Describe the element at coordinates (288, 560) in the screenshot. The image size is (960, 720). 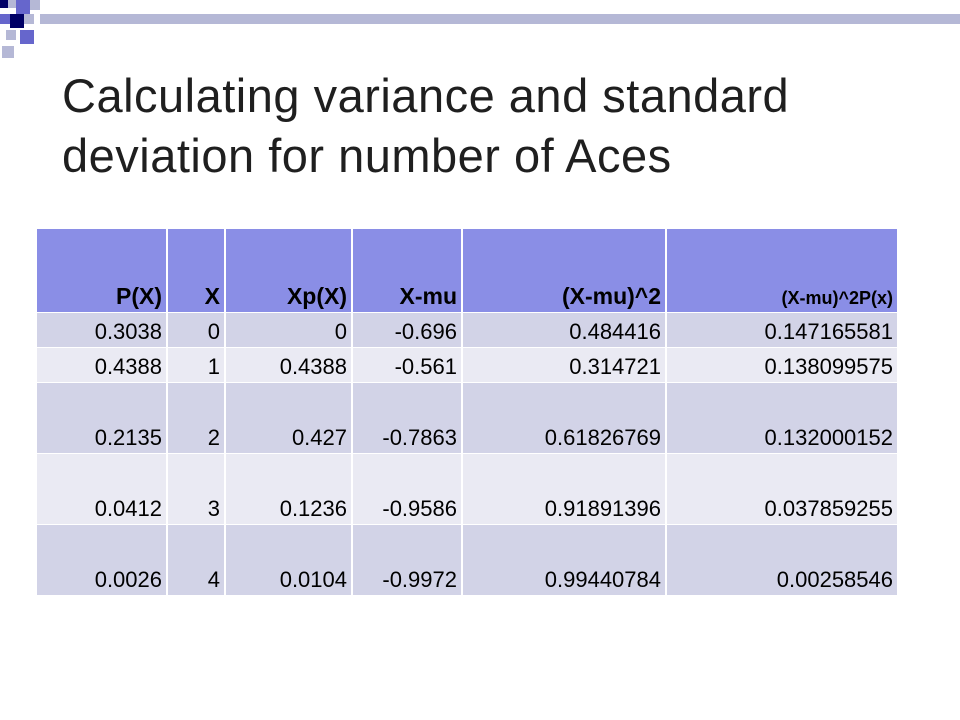
I see `cell-xpx: 0.0104` at that location.